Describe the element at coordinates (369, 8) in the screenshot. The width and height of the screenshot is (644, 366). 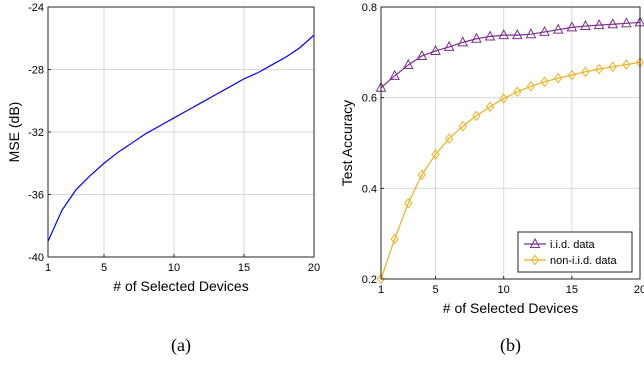
I see `y-tick-label: 0.8` at that location.